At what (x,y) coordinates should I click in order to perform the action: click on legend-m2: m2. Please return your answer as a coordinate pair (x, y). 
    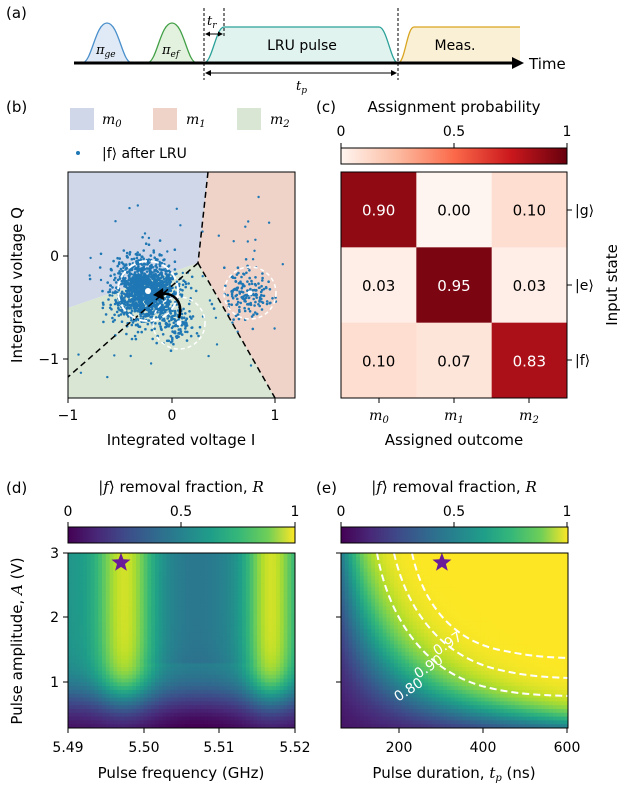
    Looking at the image, I should click on (280, 121).